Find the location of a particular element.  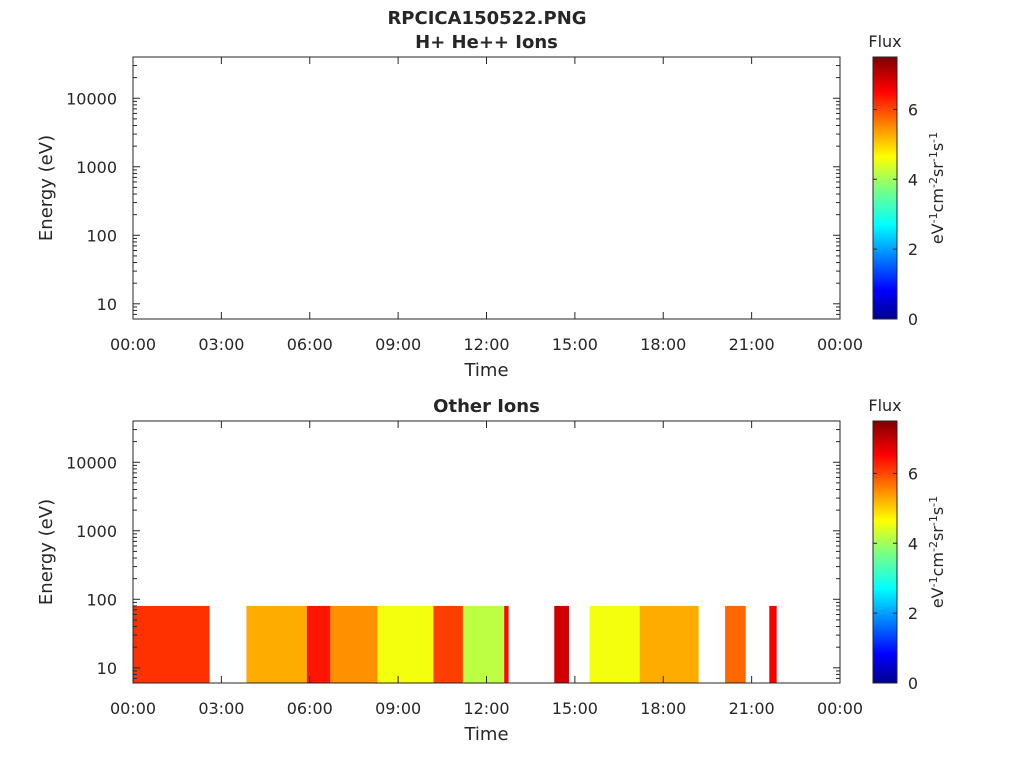

panel-title: Other Ions is located at coordinates (486, 406).